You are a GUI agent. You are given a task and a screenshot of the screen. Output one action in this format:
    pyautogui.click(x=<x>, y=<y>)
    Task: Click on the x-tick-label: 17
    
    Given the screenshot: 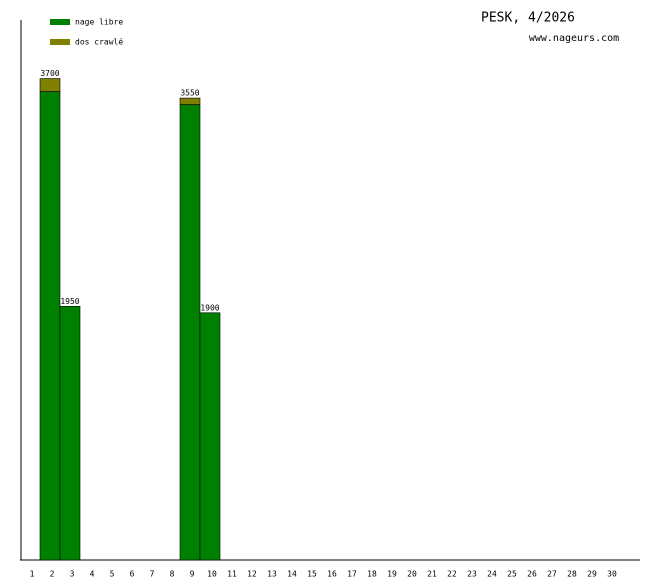 What is the action you would take?
    pyautogui.click(x=352, y=574)
    